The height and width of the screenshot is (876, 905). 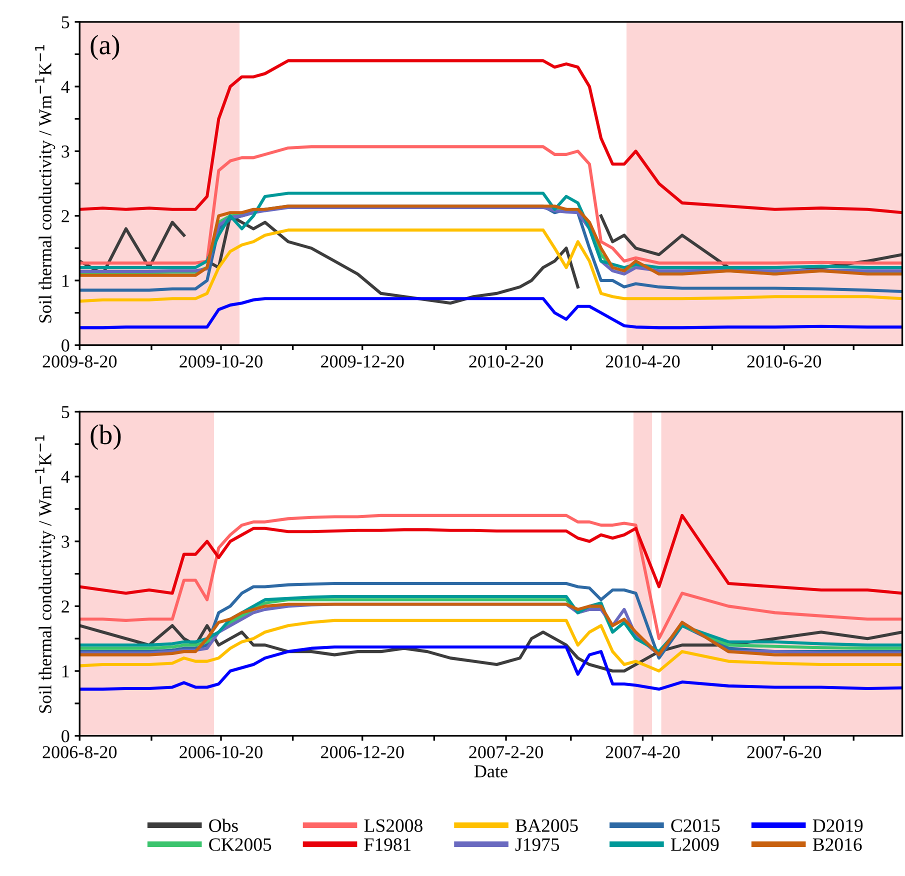 I want to click on x-tick-label: 2006-12-20, so click(x=362, y=752).